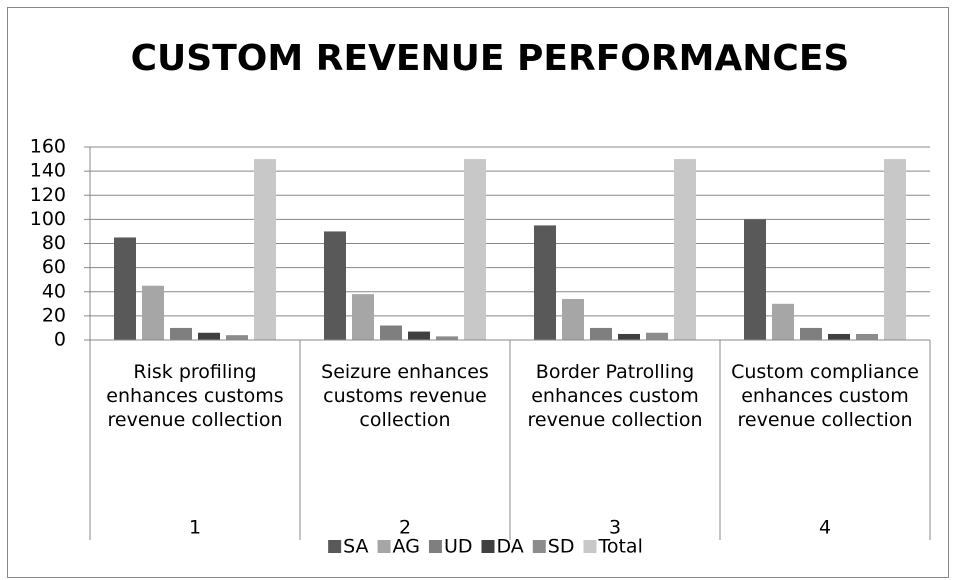  Describe the element at coordinates (619, 547) in the screenshot. I see `legend-label: Total` at that location.